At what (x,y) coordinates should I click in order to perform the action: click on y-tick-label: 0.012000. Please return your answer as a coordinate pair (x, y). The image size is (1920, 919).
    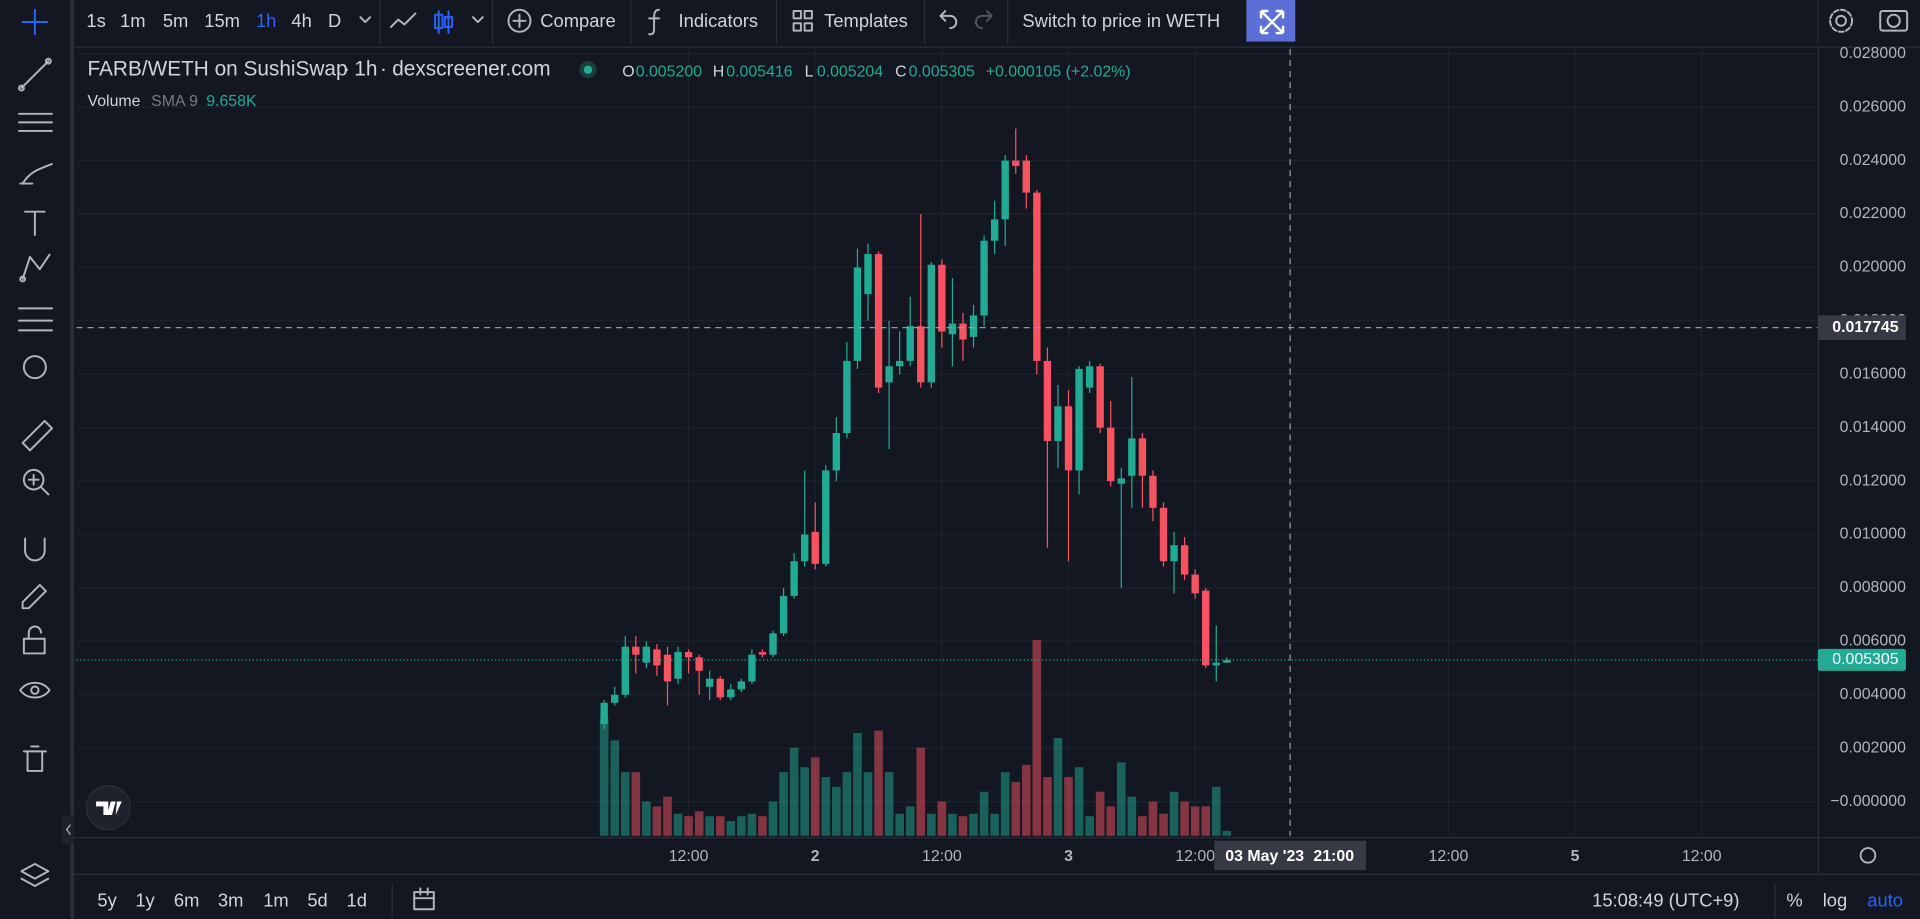
    Looking at the image, I should click on (1873, 480).